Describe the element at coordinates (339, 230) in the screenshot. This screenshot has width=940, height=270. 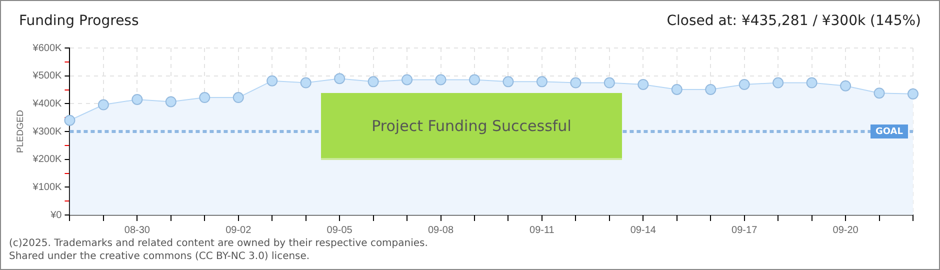
I see `x-tick-label: 09-05` at that location.